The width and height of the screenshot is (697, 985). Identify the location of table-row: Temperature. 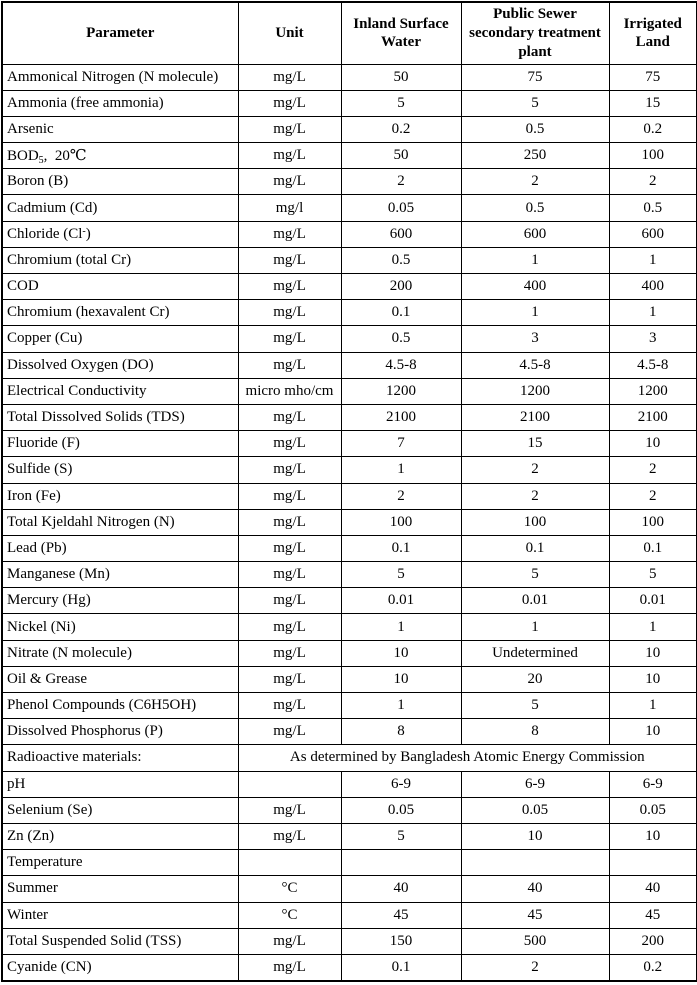
(349, 863).